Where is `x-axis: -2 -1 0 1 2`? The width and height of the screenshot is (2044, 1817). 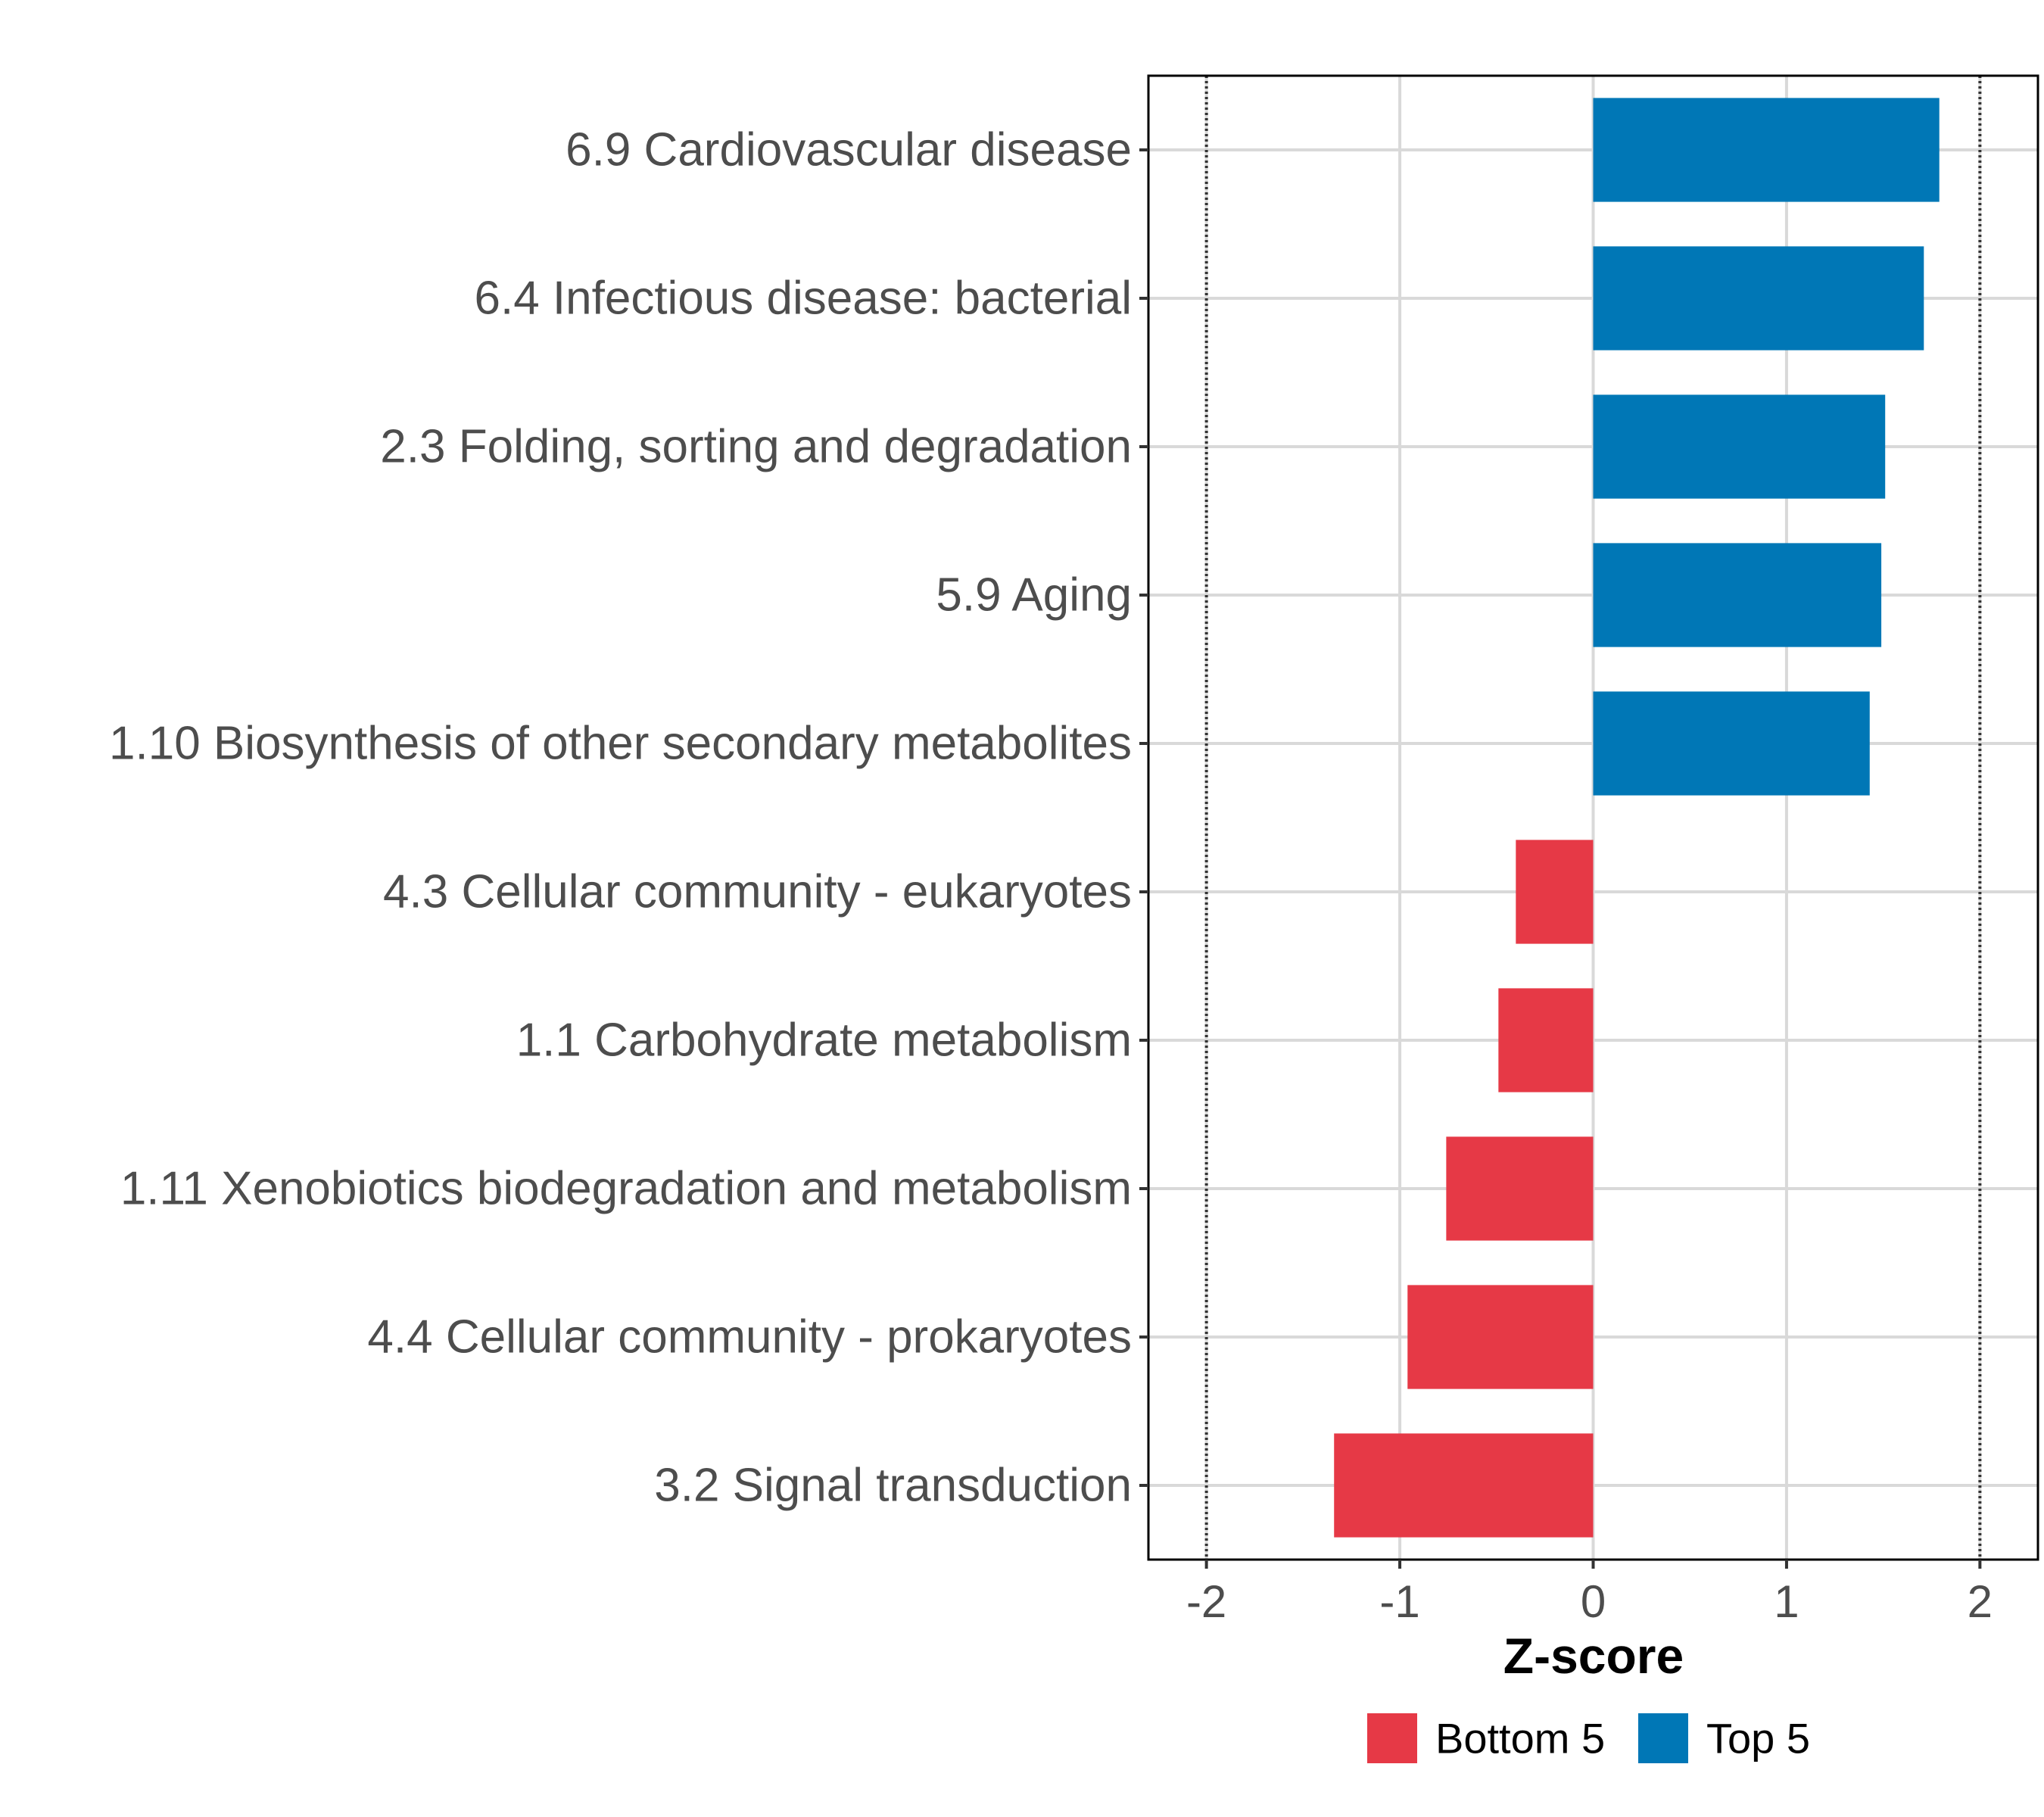 x-axis: -2 -1 0 1 2 is located at coordinates (1589, 1593).